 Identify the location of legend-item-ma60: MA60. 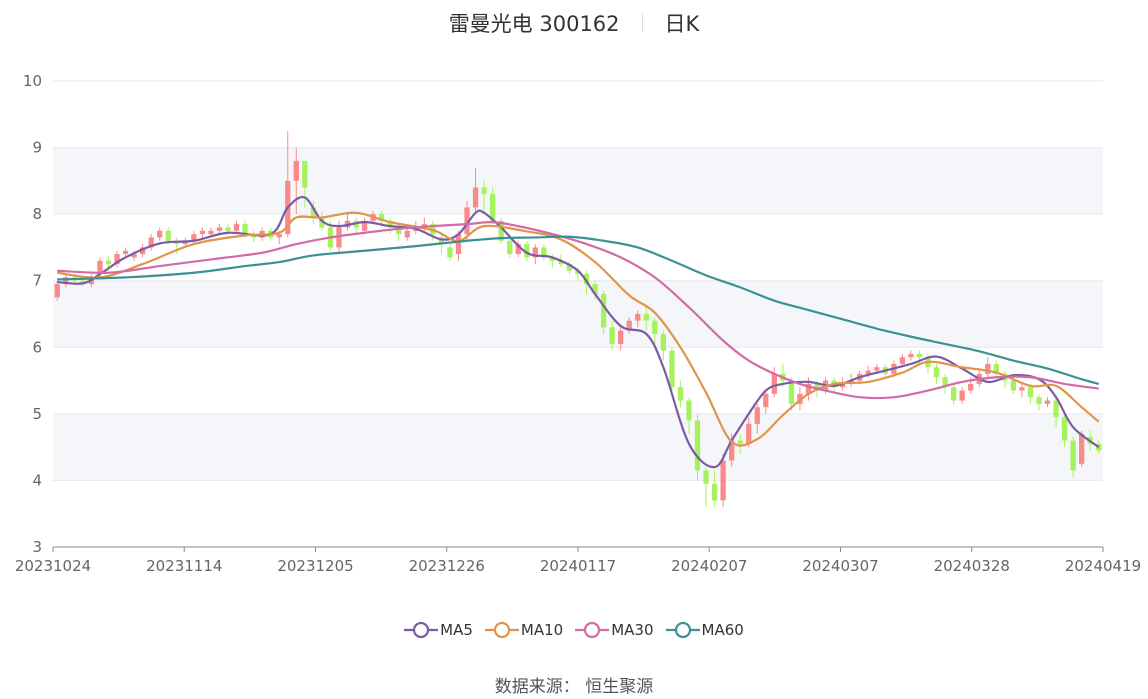
(704, 630).